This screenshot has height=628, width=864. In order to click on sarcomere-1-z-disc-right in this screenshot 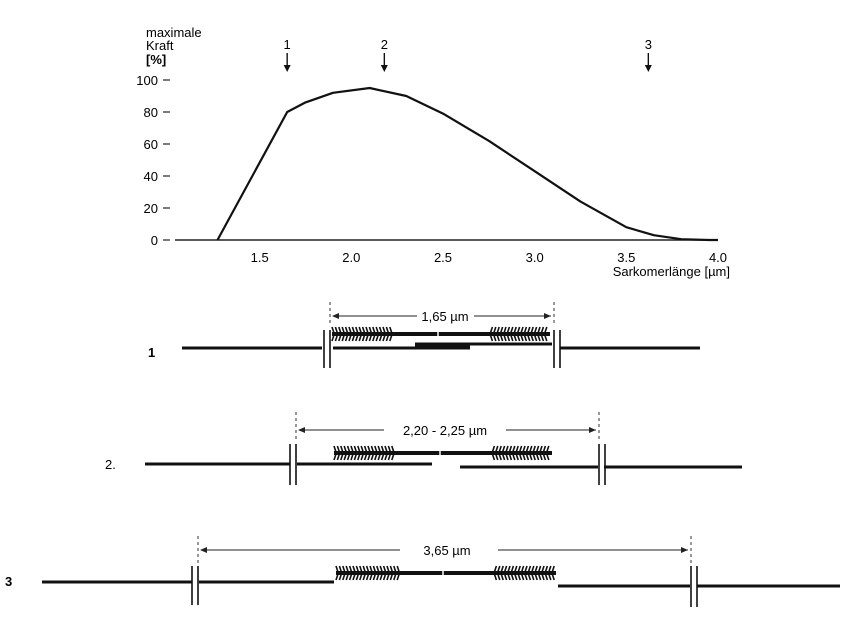, I will do `click(557, 349)`.